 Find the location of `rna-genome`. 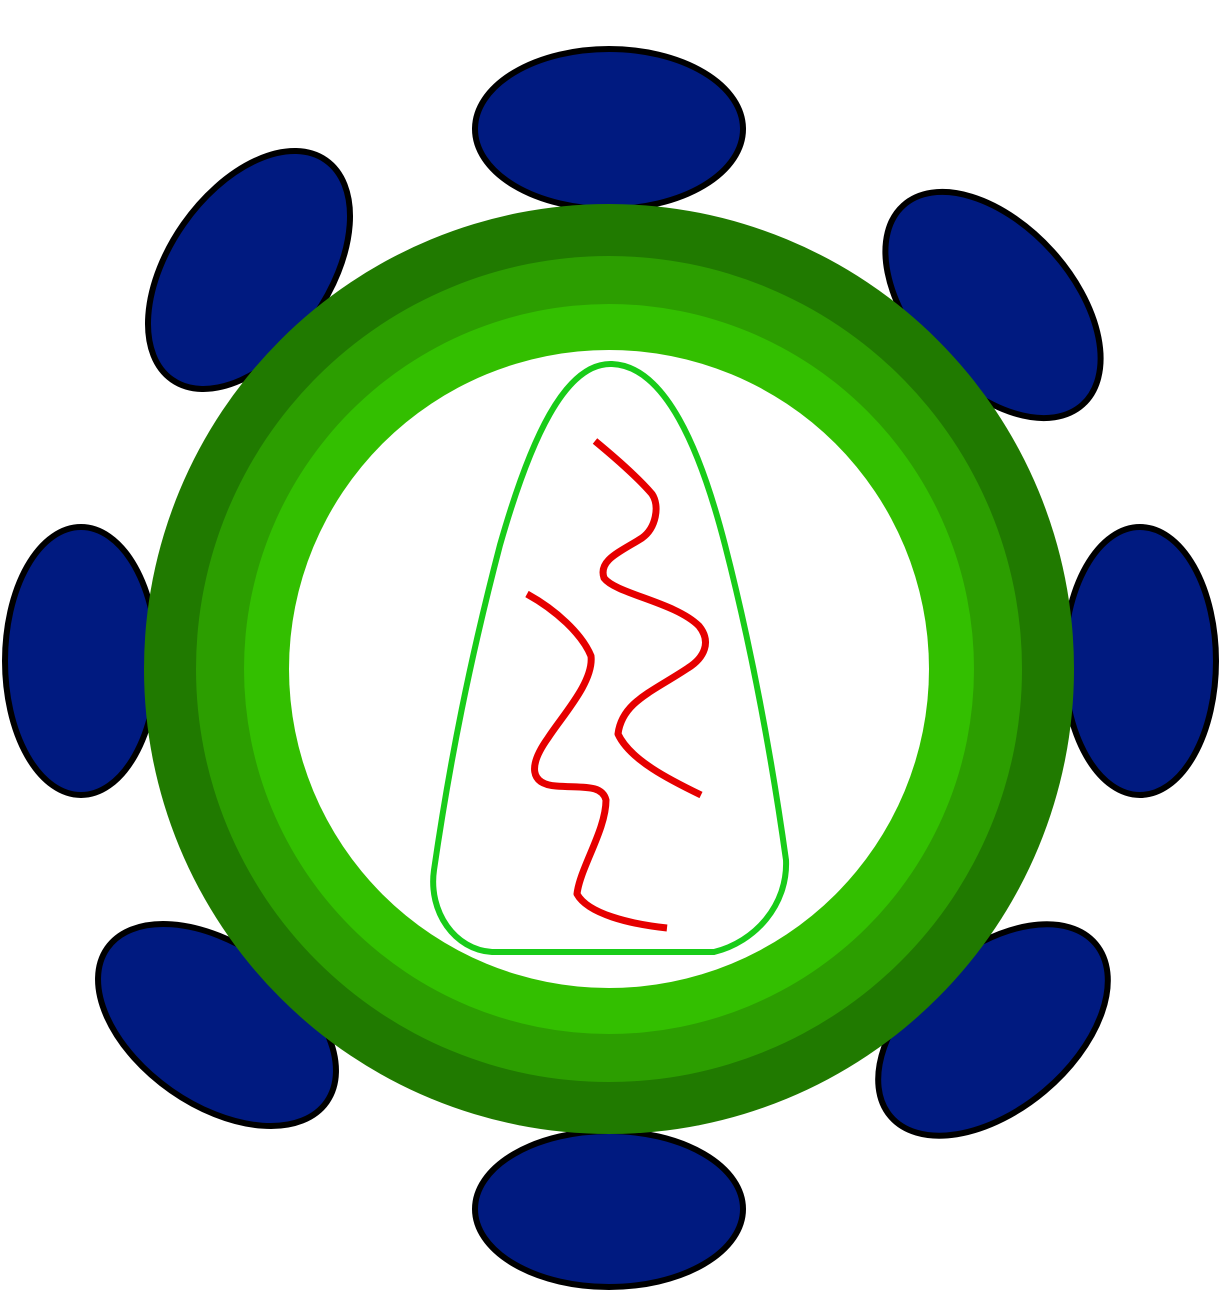

rna-genome is located at coordinates (617, 685).